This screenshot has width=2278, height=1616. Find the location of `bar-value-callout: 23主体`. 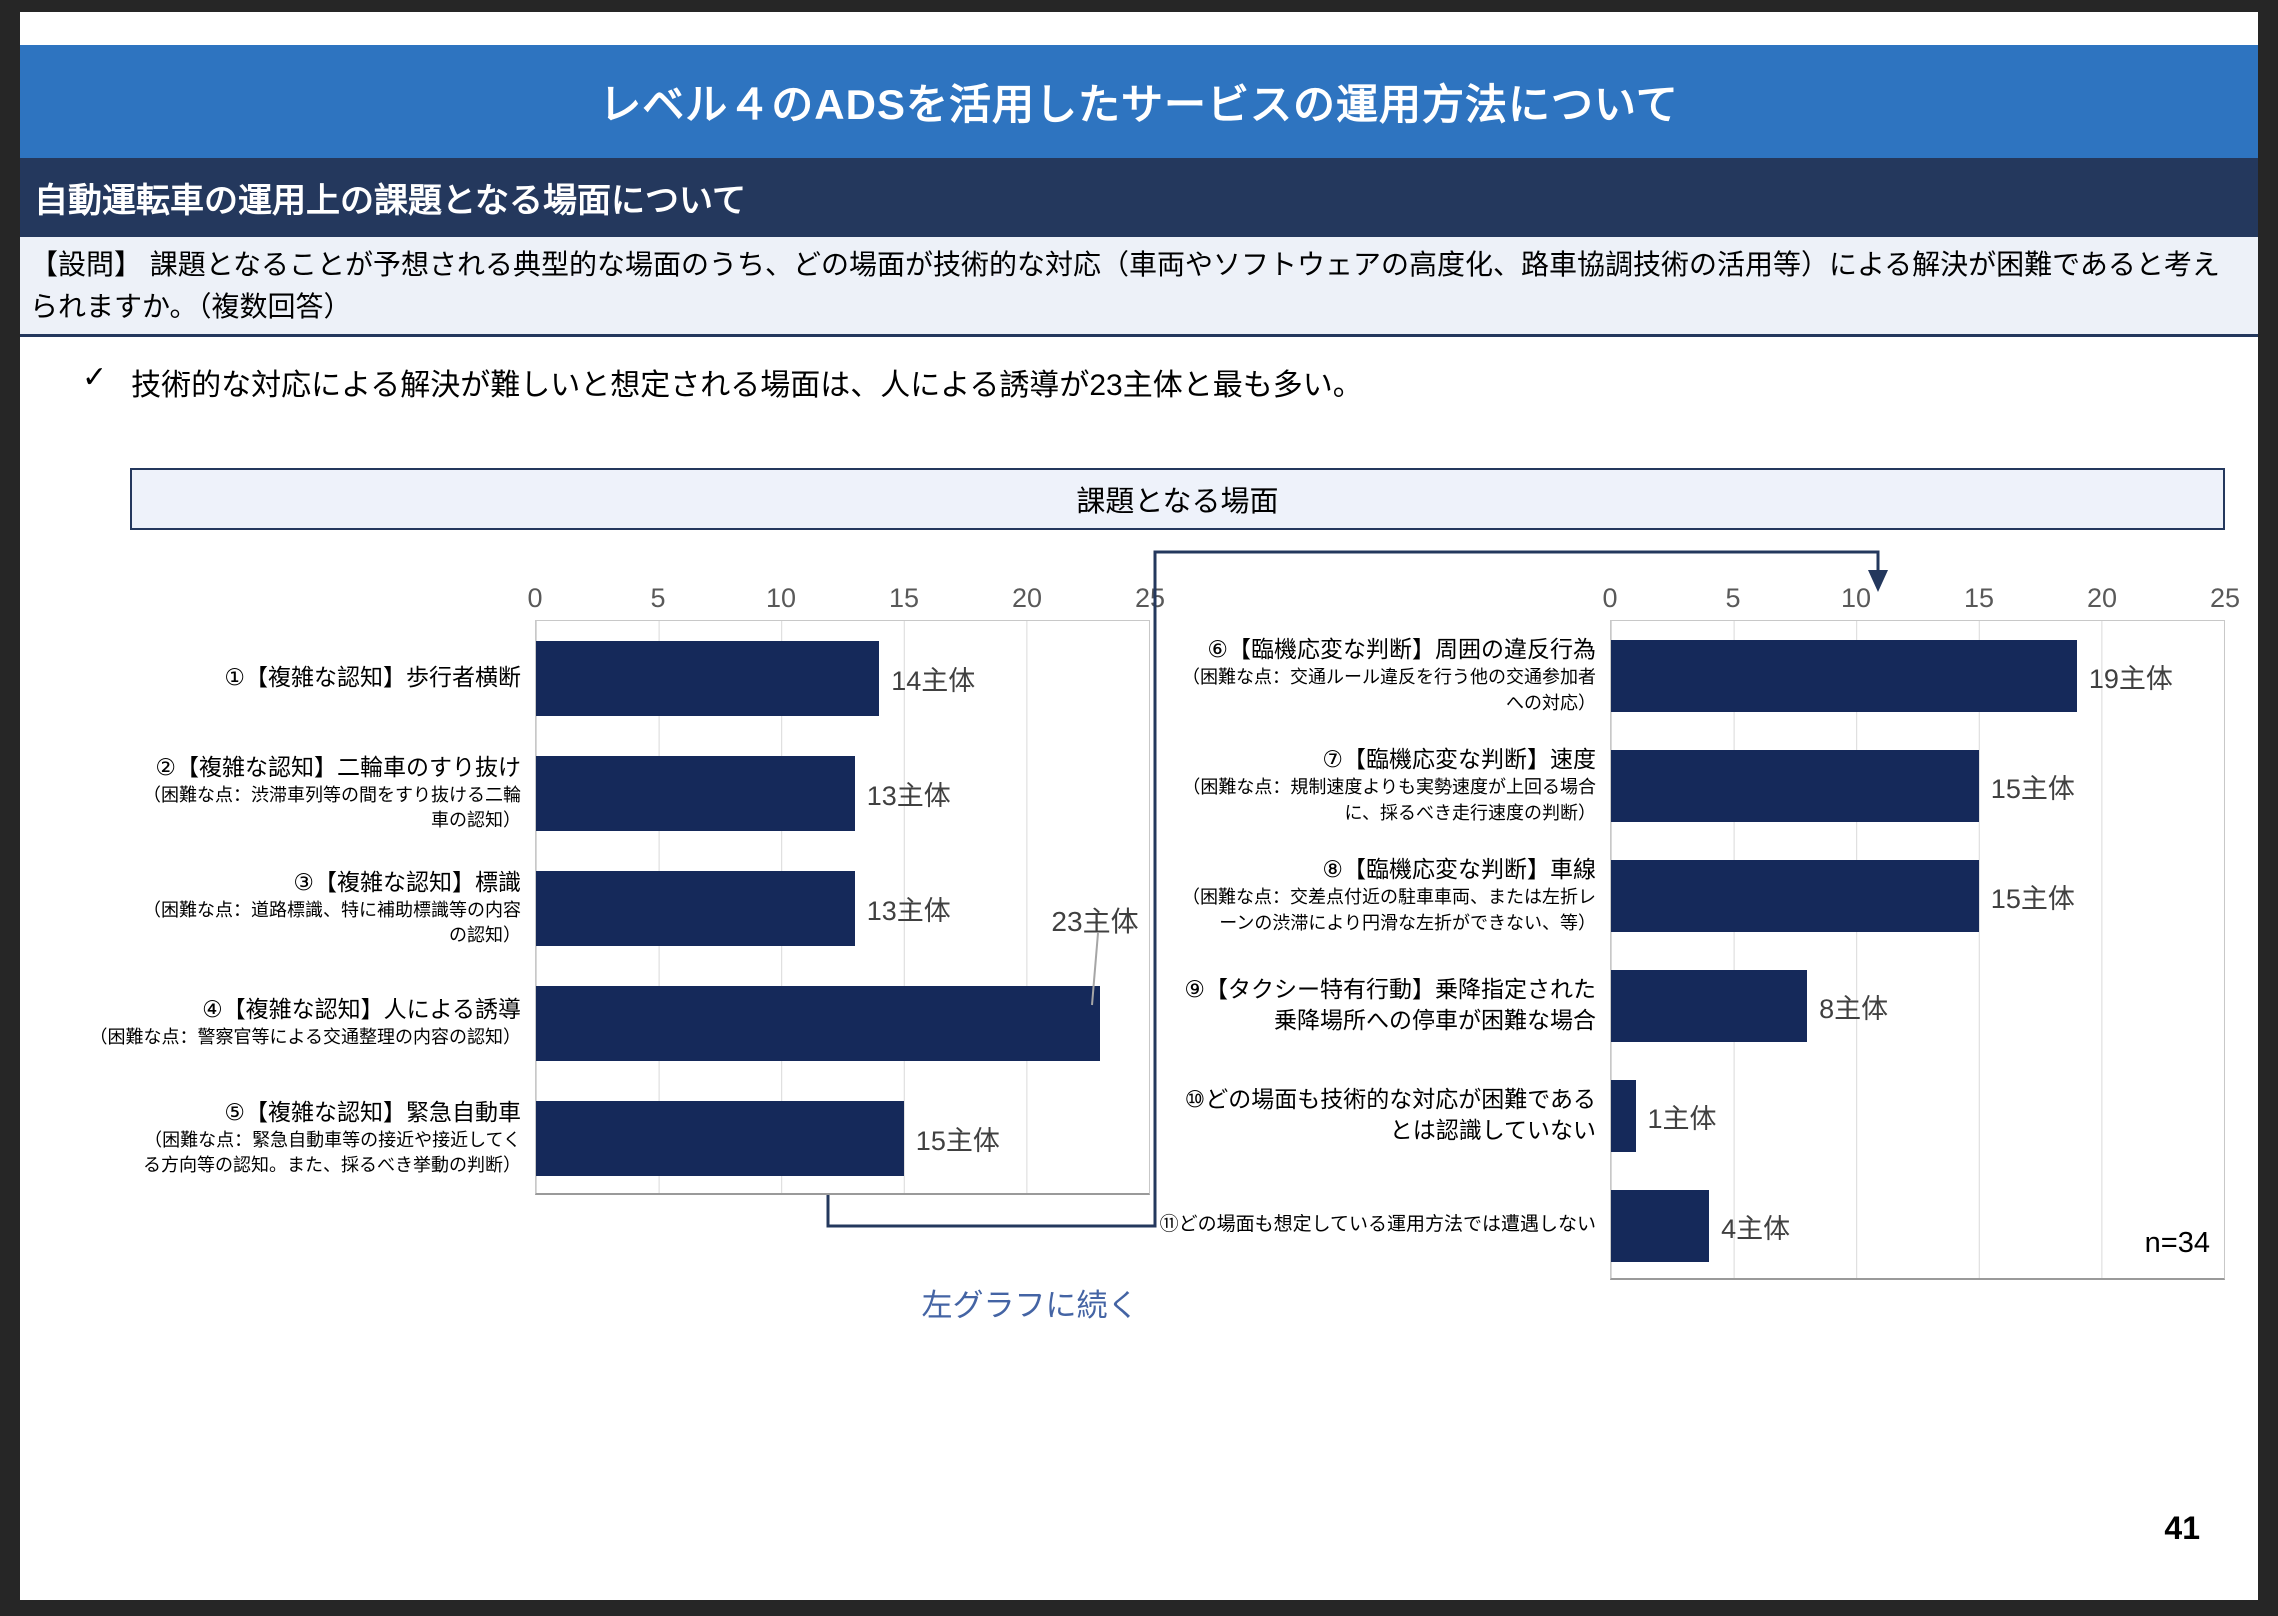

bar-value-callout: 23主体 is located at coordinates (1095, 921).